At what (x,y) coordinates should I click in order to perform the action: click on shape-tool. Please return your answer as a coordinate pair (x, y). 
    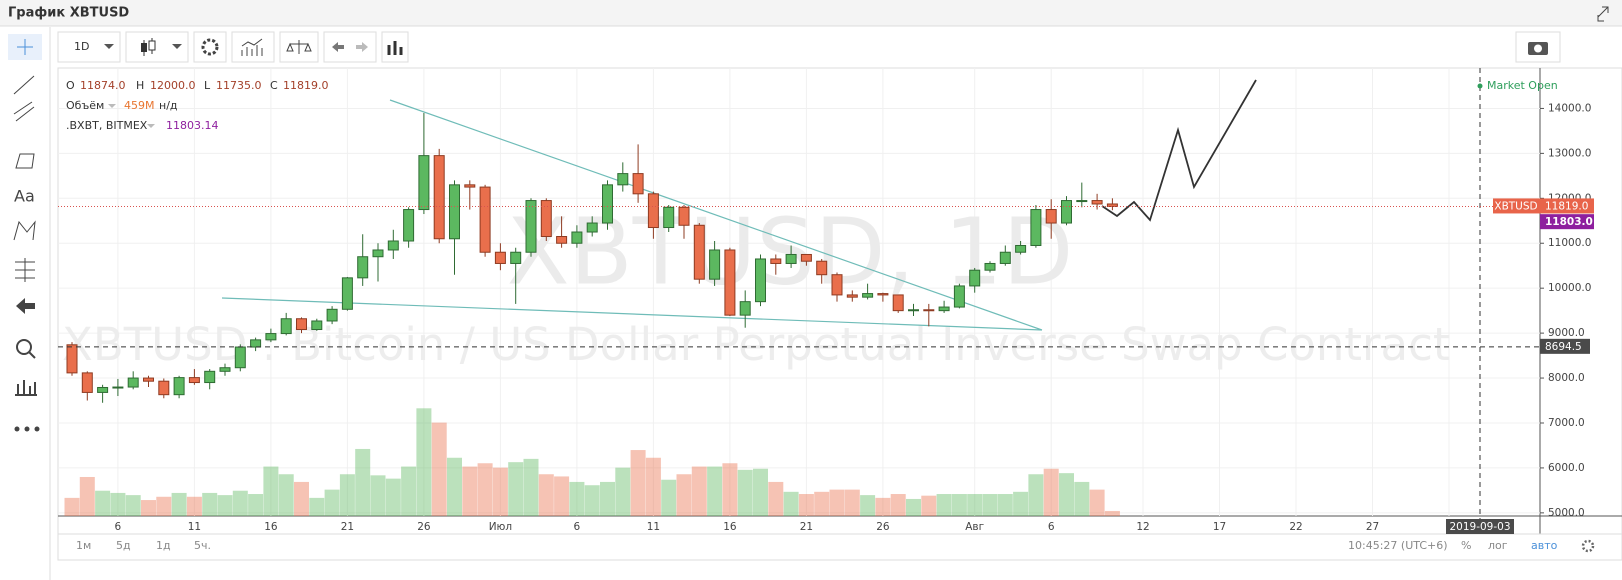
    Looking at the image, I should click on (25, 161).